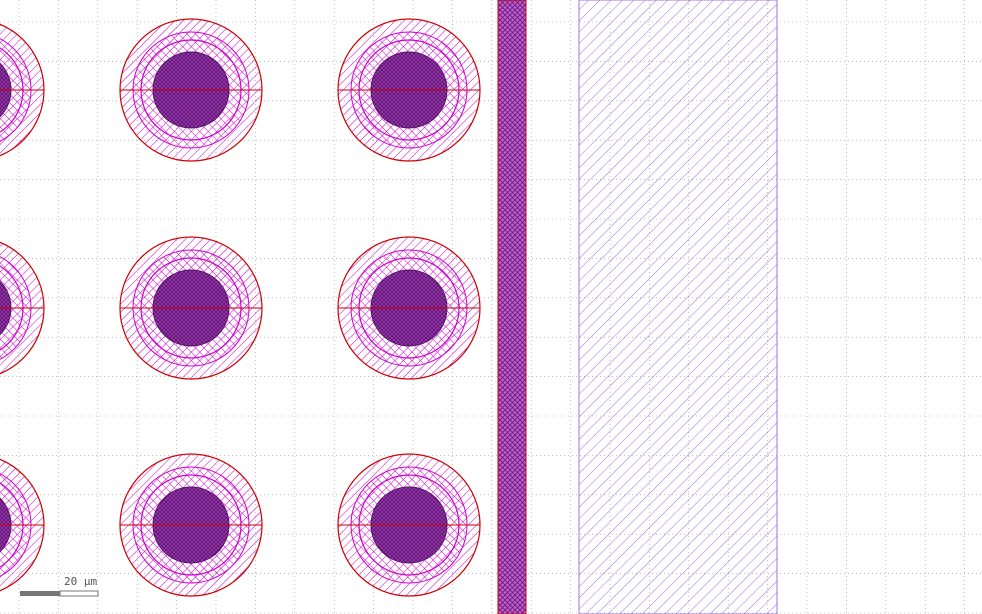 This screenshot has height=614, width=982. What do you see at coordinates (59, 586) in the screenshot?
I see `scale-bar: 20 µm` at bounding box center [59, 586].